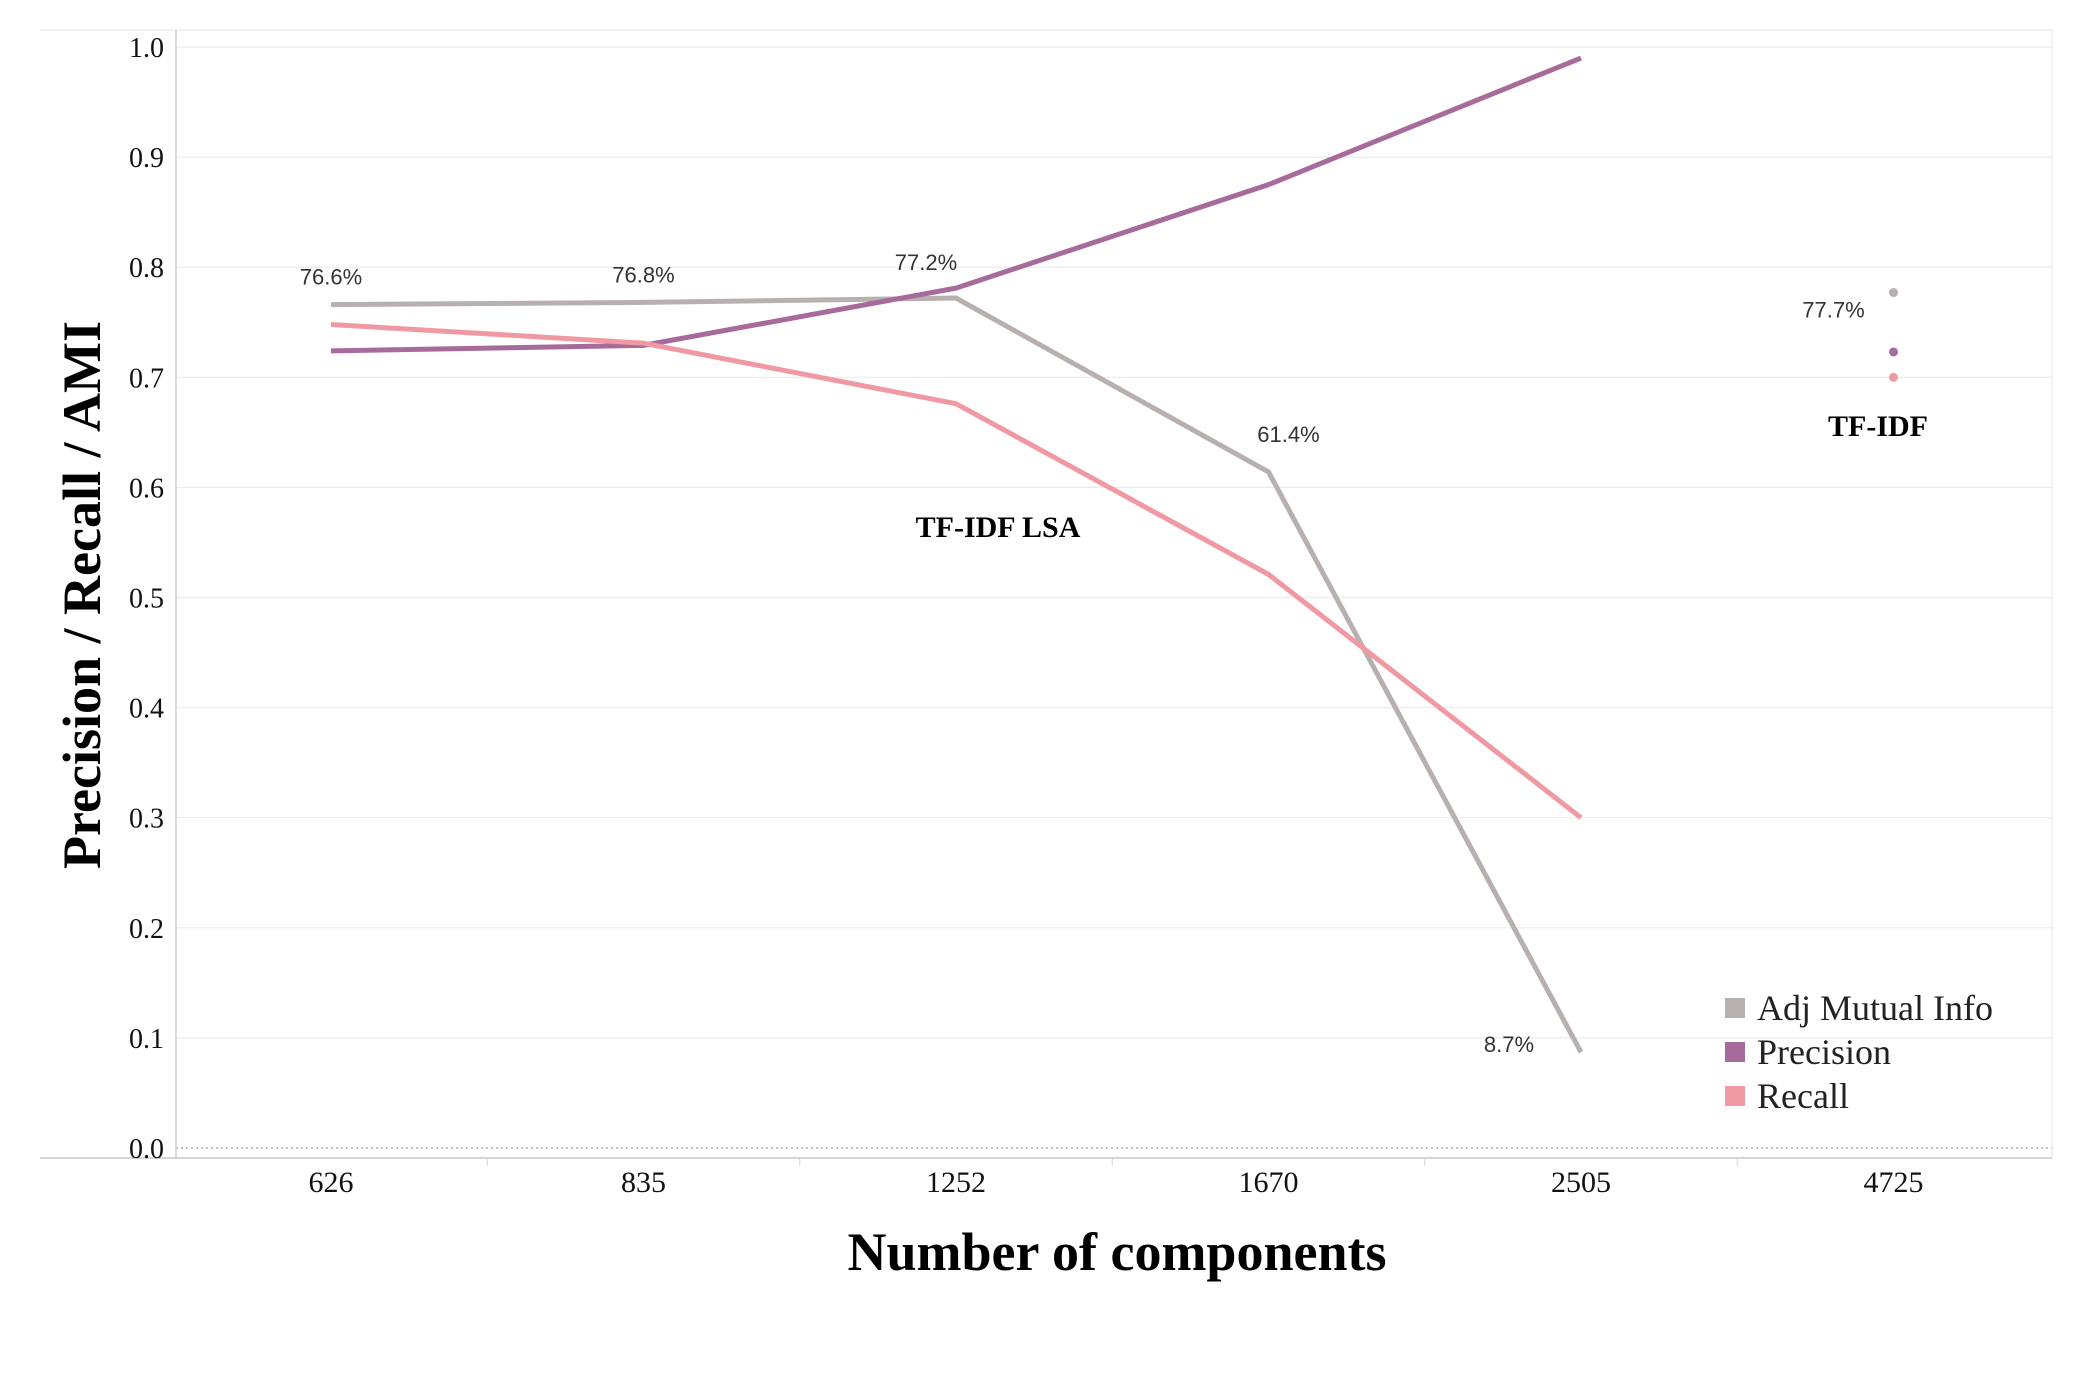 This screenshot has height=1388, width=2084. I want to click on x-tick-label: 2505, so click(1581, 1182).